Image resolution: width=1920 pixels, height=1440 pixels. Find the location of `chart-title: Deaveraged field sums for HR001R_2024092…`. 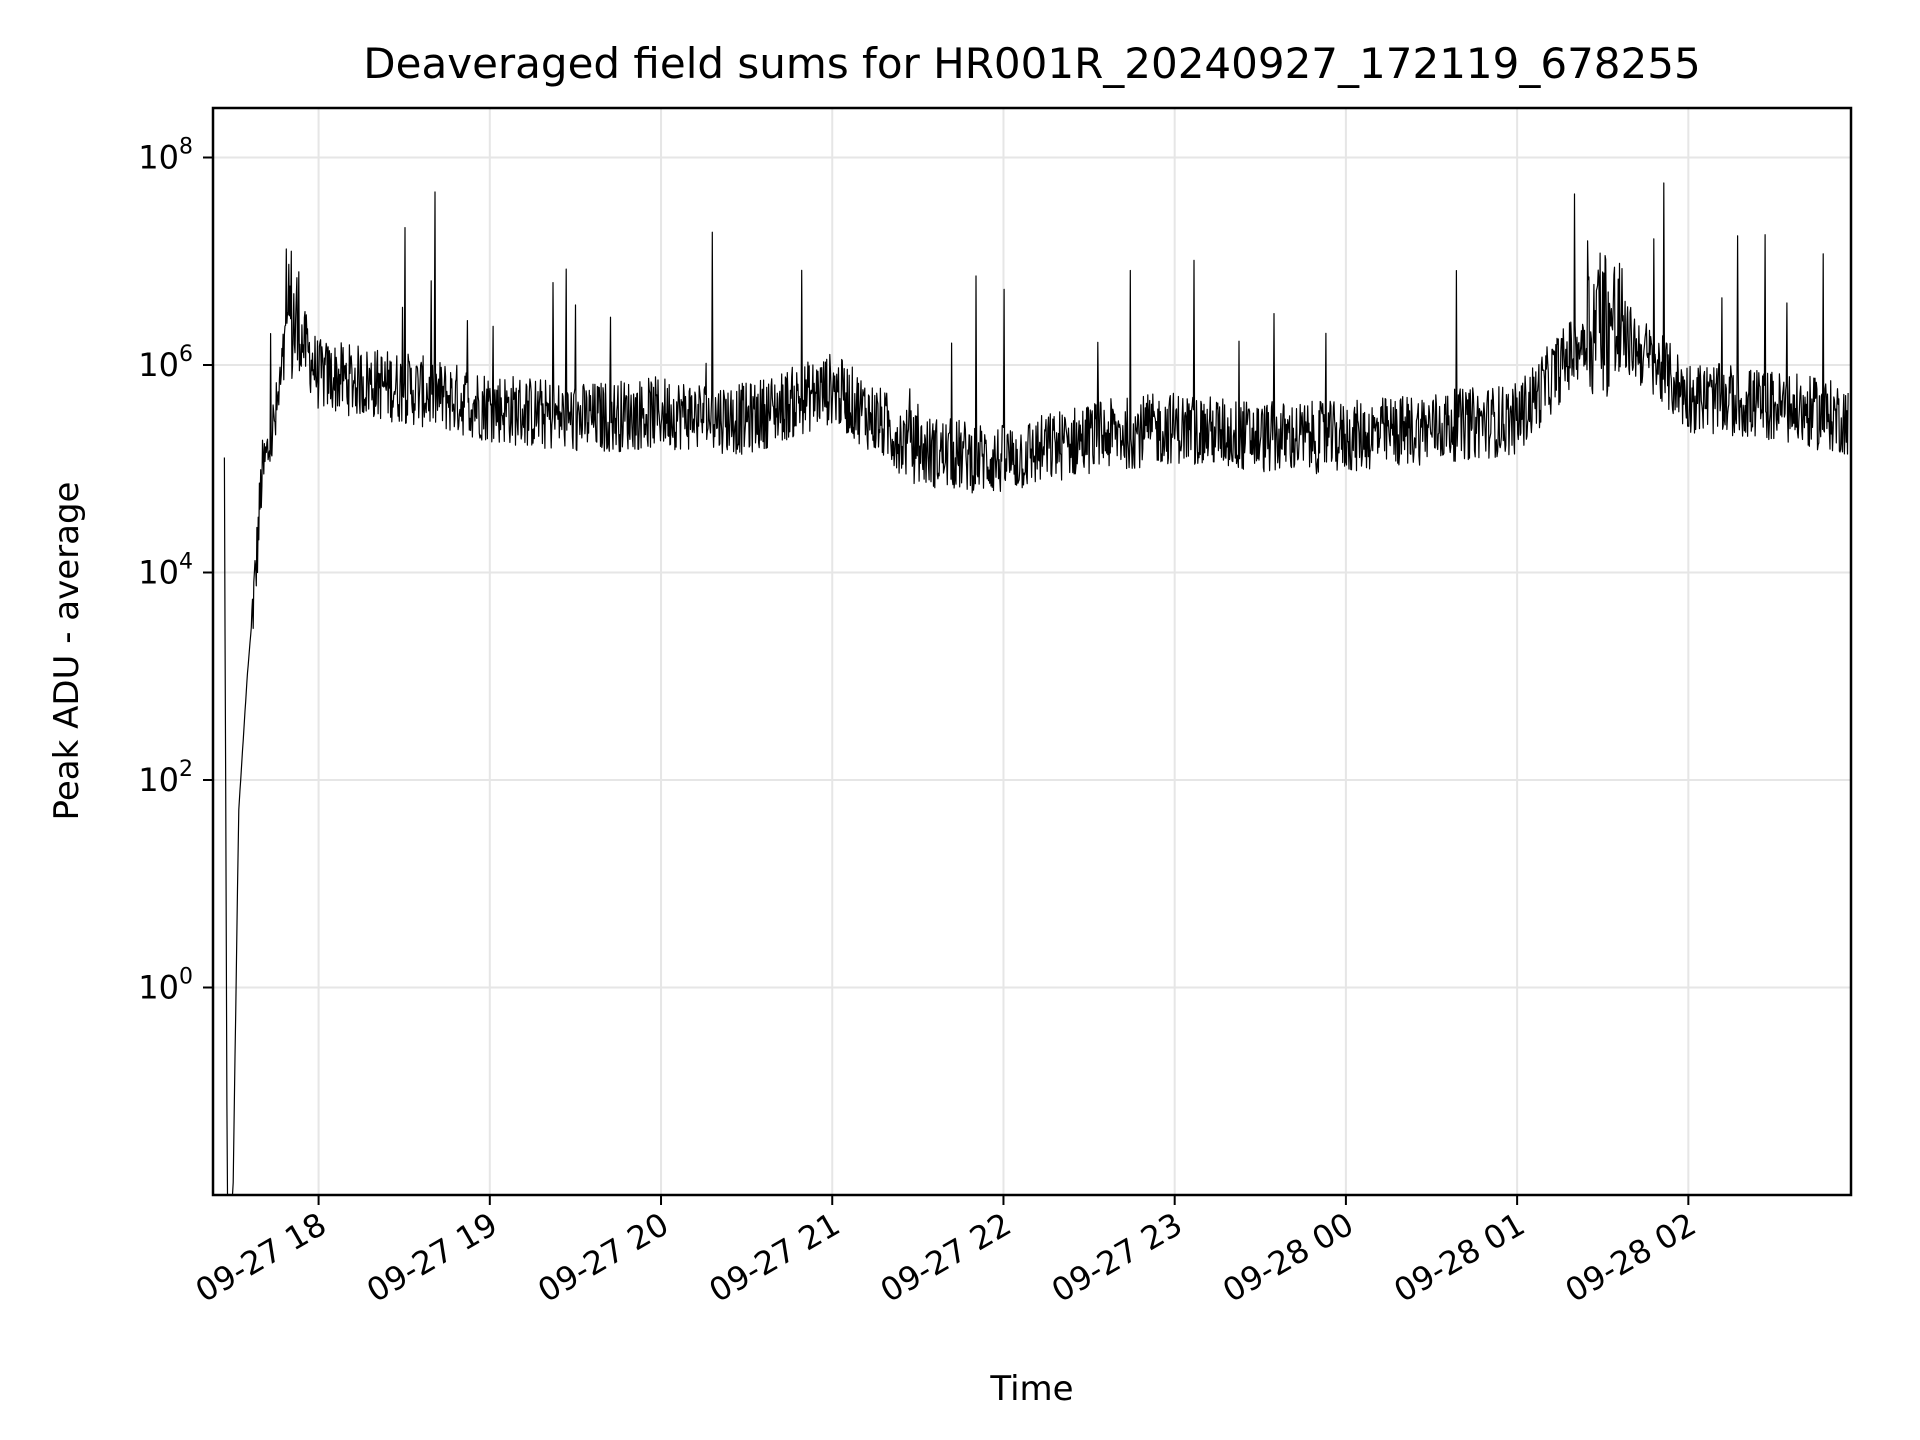

chart-title: Deaveraged field sums for HR001R_2024092… is located at coordinates (1031, 63).